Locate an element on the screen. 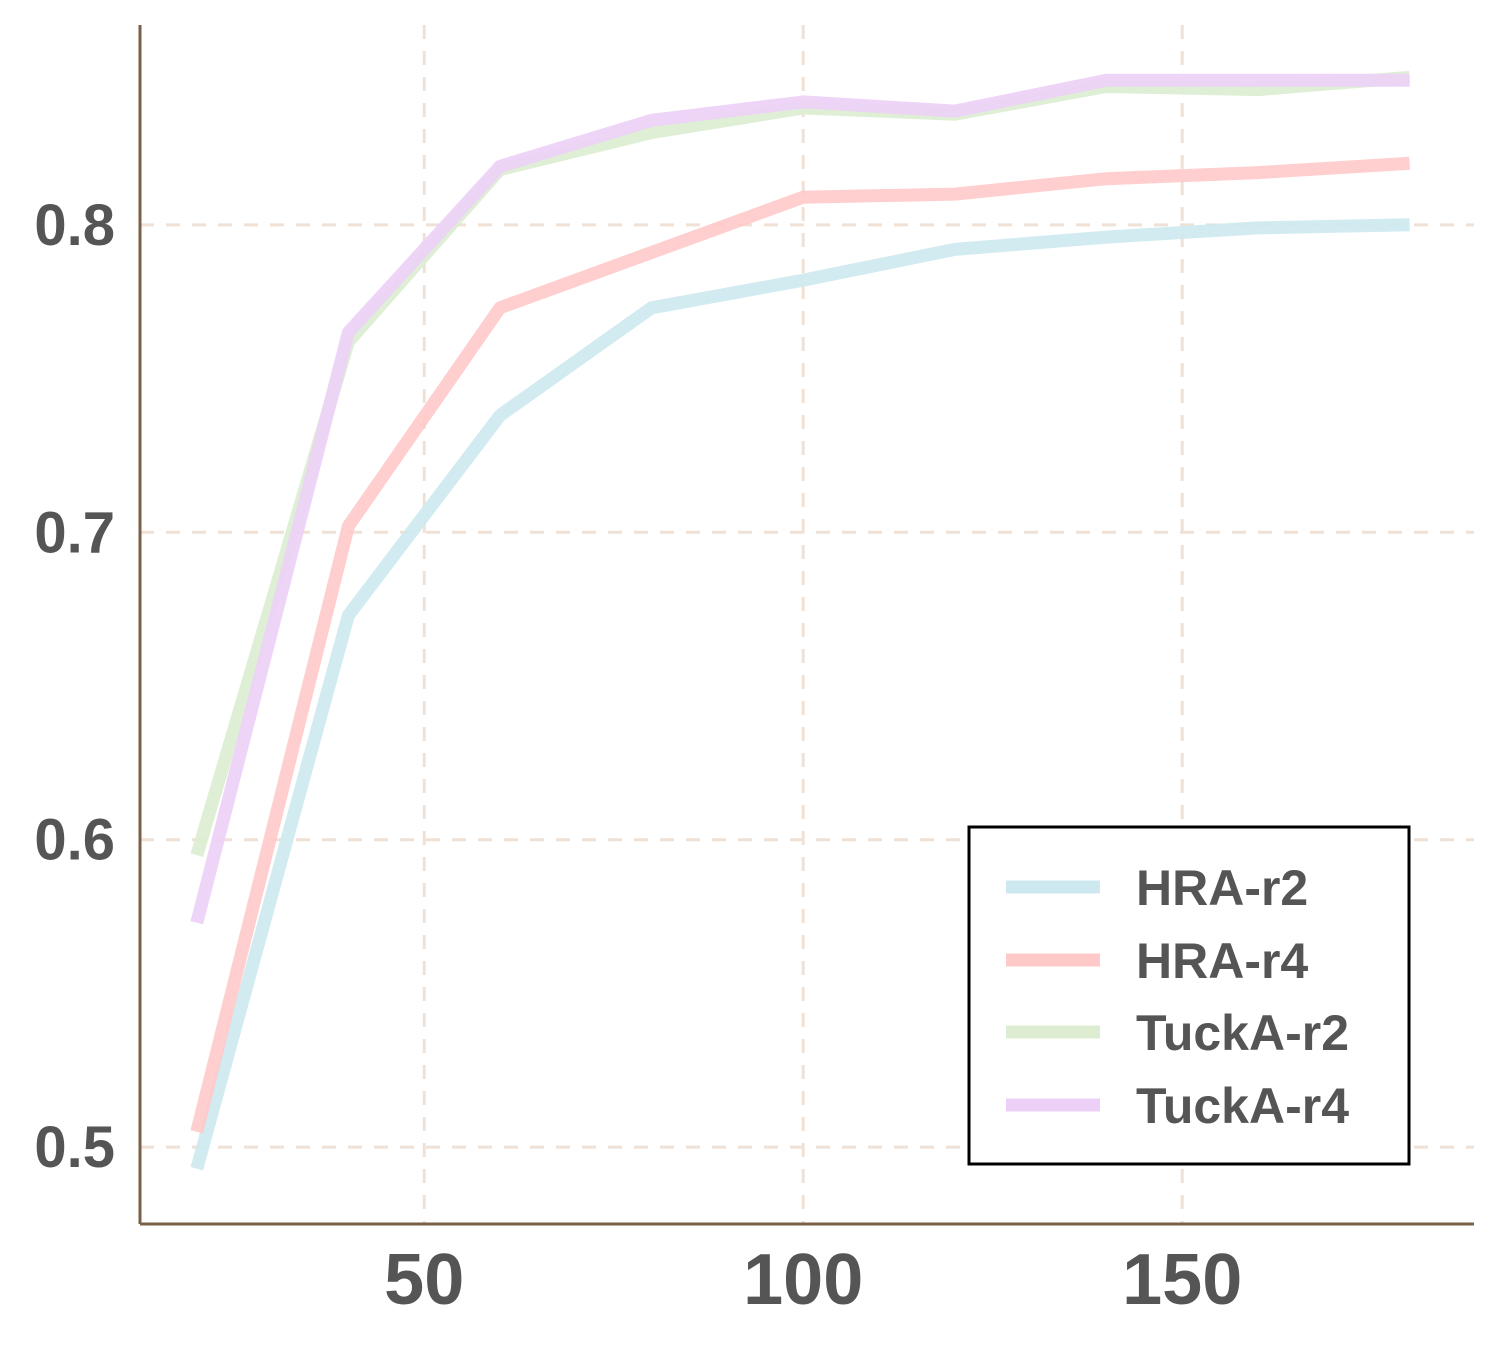 This screenshot has width=1500, height=1350. y-tick-label: 0.8 is located at coordinates (74, 225).